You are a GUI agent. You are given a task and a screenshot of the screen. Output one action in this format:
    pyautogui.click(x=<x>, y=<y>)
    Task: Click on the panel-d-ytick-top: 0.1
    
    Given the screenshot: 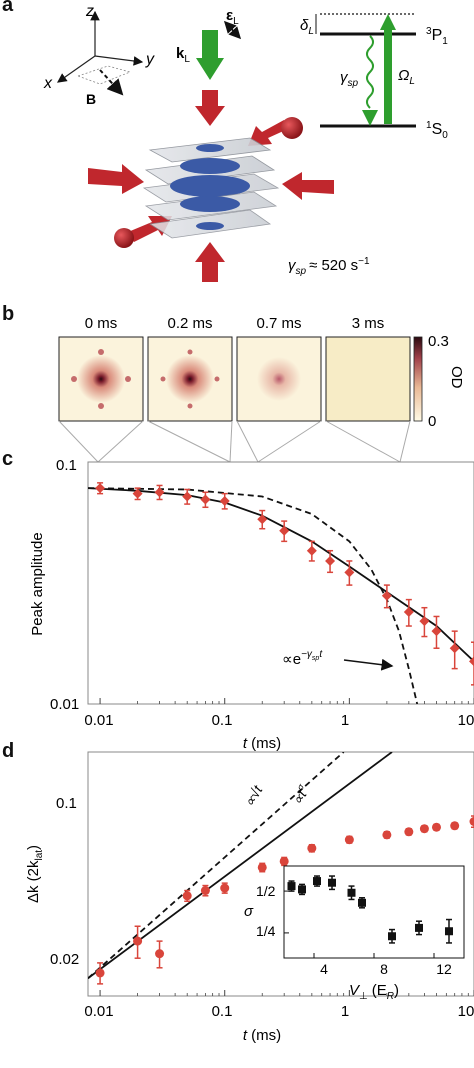 What is the action you would take?
    pyautogui.click(x=66, y=803)
    